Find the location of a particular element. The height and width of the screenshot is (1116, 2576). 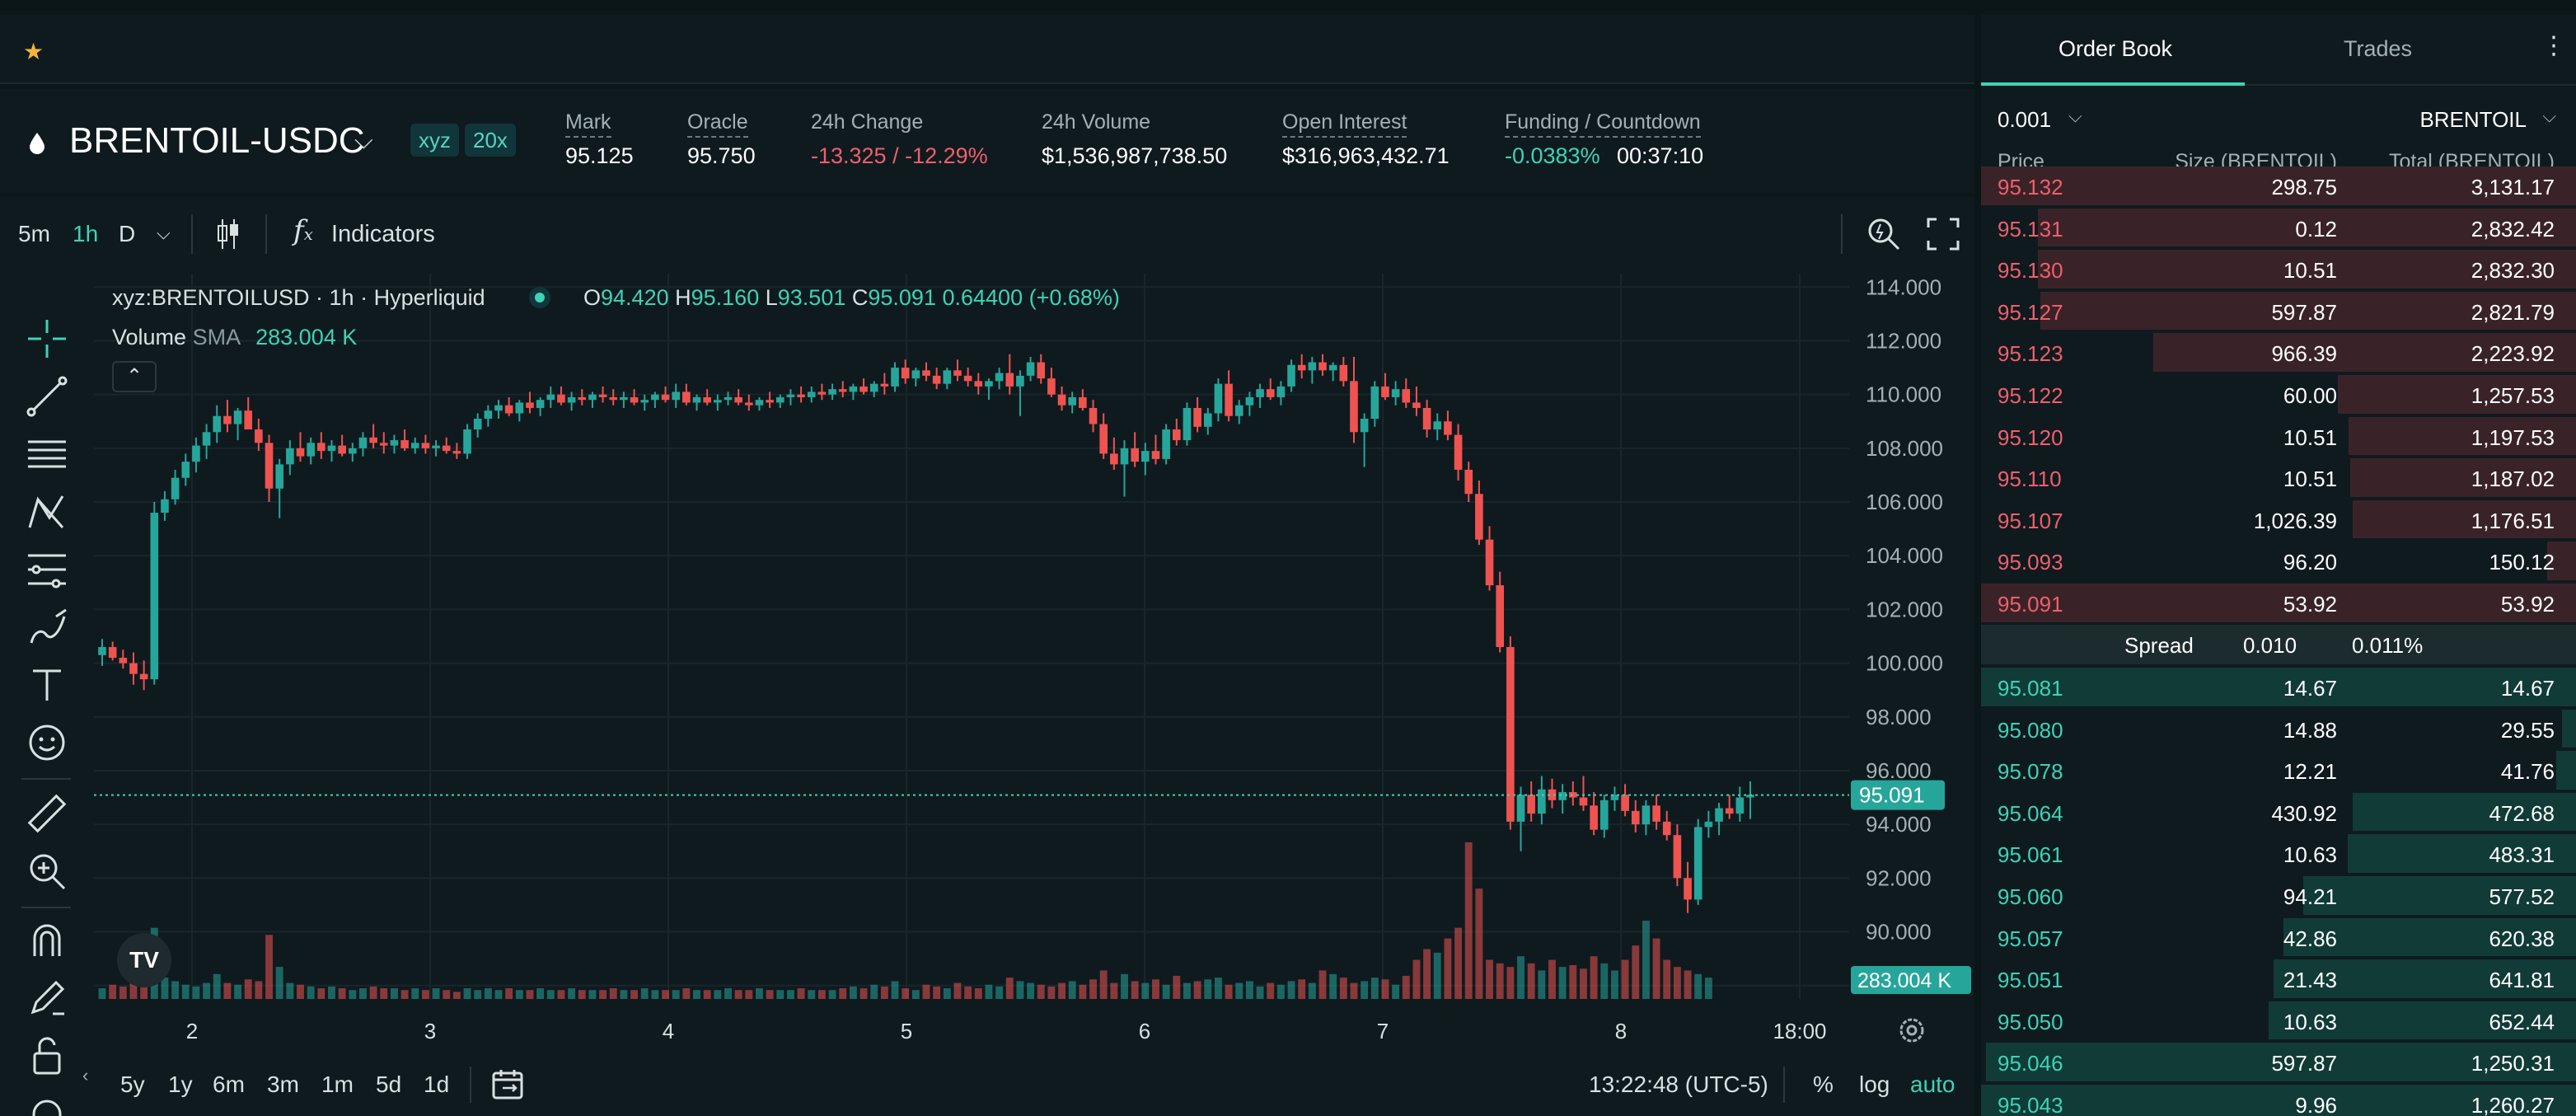

bid-row: 95.051 21.43 641.81 is located at coordinates (2278, 979).